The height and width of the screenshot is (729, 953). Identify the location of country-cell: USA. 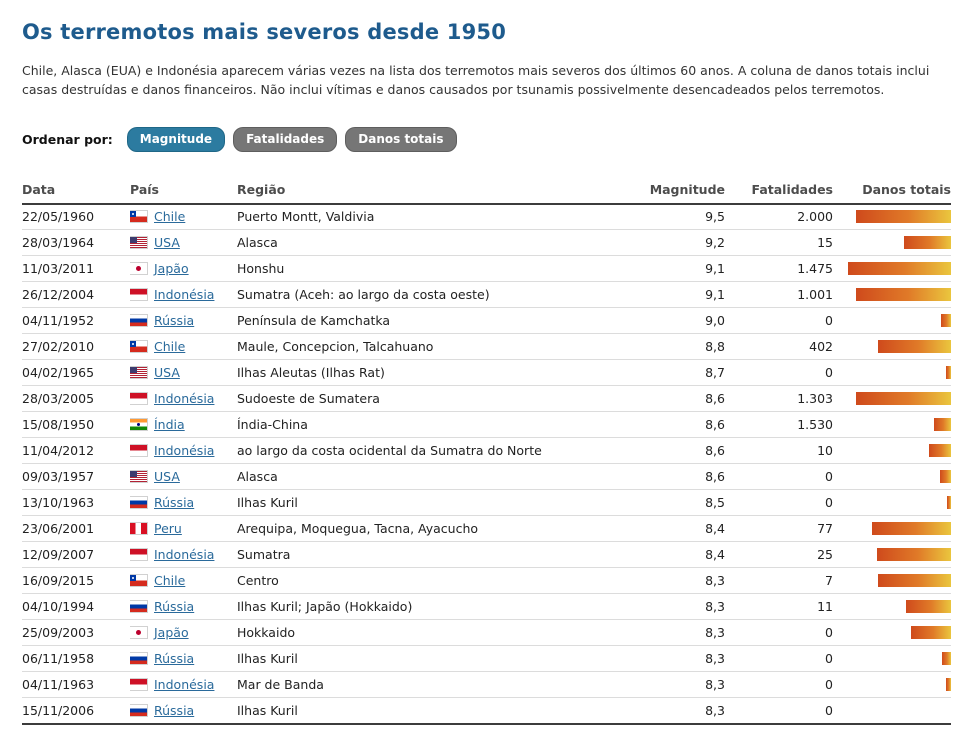
(183, 242).